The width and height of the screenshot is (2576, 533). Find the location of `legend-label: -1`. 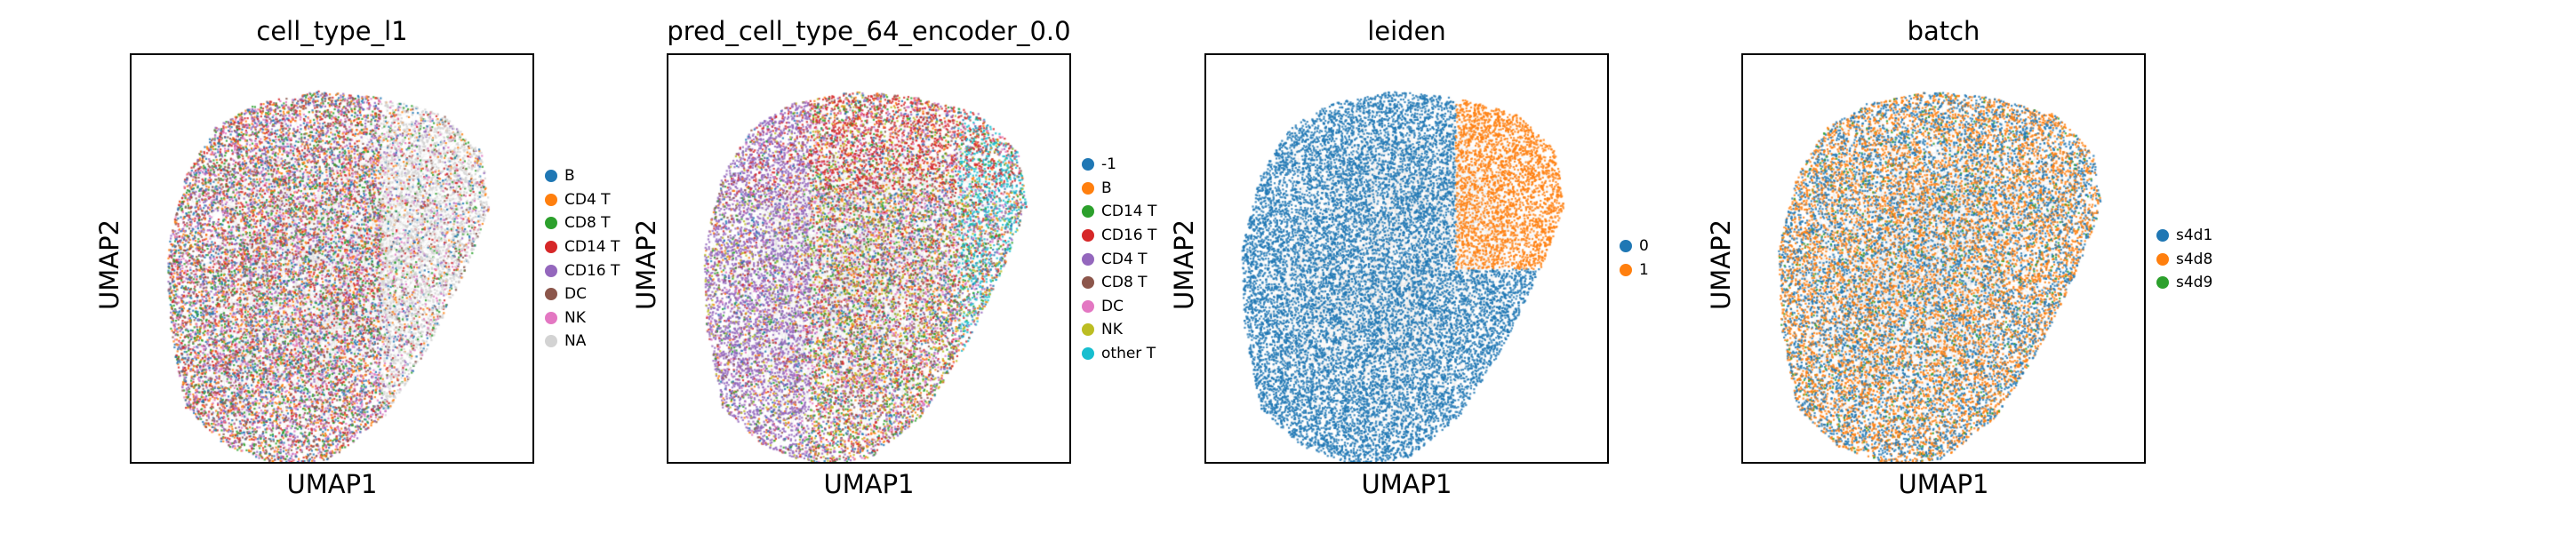

legend-label: -1 is located at coordinates (1108, 164).